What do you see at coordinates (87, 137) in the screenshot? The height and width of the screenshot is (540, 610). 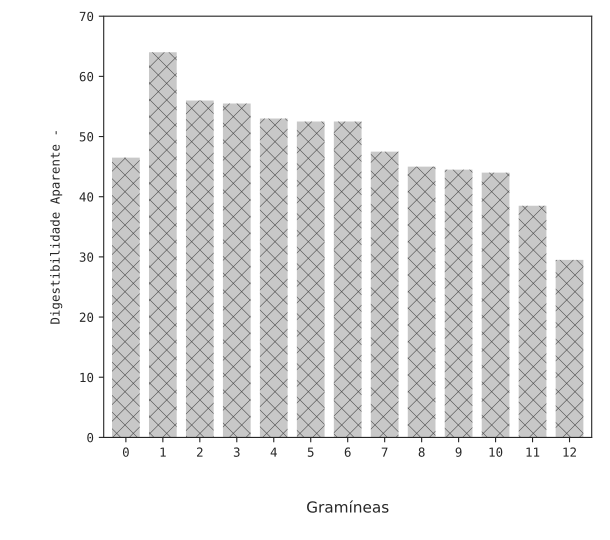 I see `y-tick-label: 50` at bounding box center [87, 137].